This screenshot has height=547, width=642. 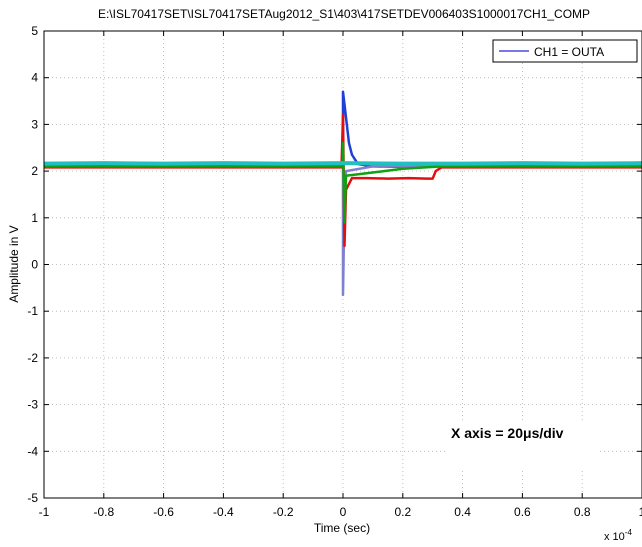 I want to click on y-tick-label: 5, so click(x=34, y=31).